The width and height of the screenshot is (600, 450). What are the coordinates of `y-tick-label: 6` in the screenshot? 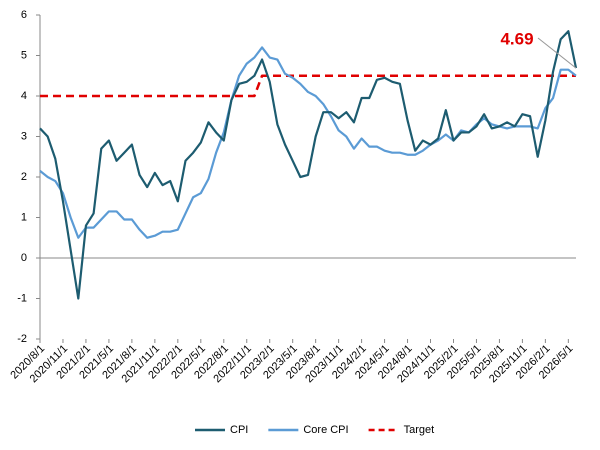 It's located at (24, 15).